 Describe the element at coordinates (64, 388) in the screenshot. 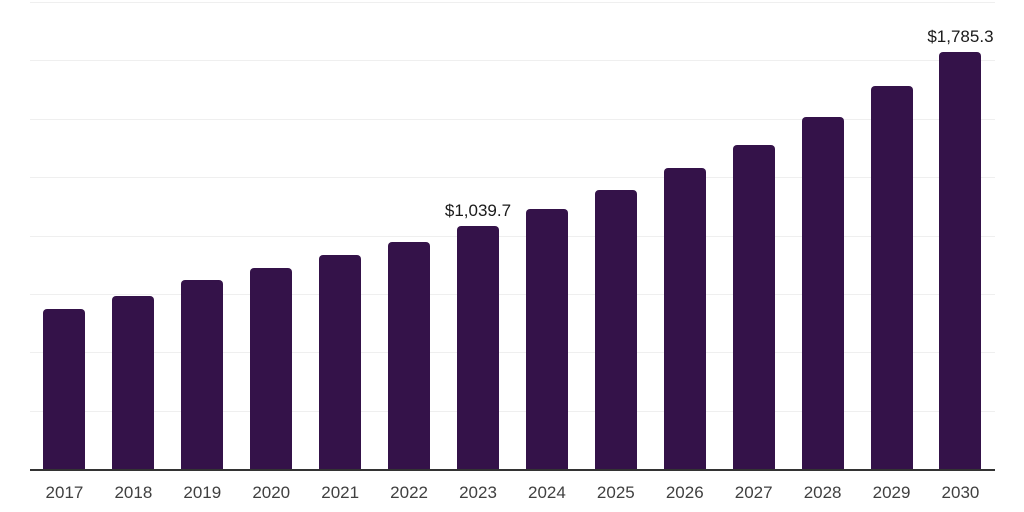

I see `bar-2017` at that location.